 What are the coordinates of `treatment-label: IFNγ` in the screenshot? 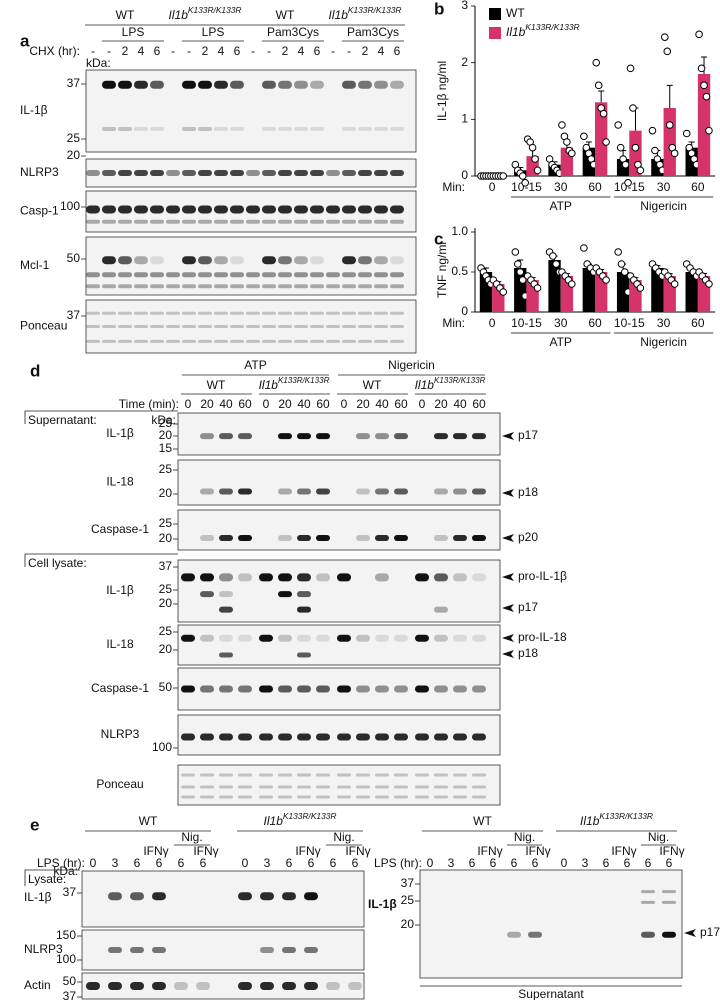 It's located at (623, 851).